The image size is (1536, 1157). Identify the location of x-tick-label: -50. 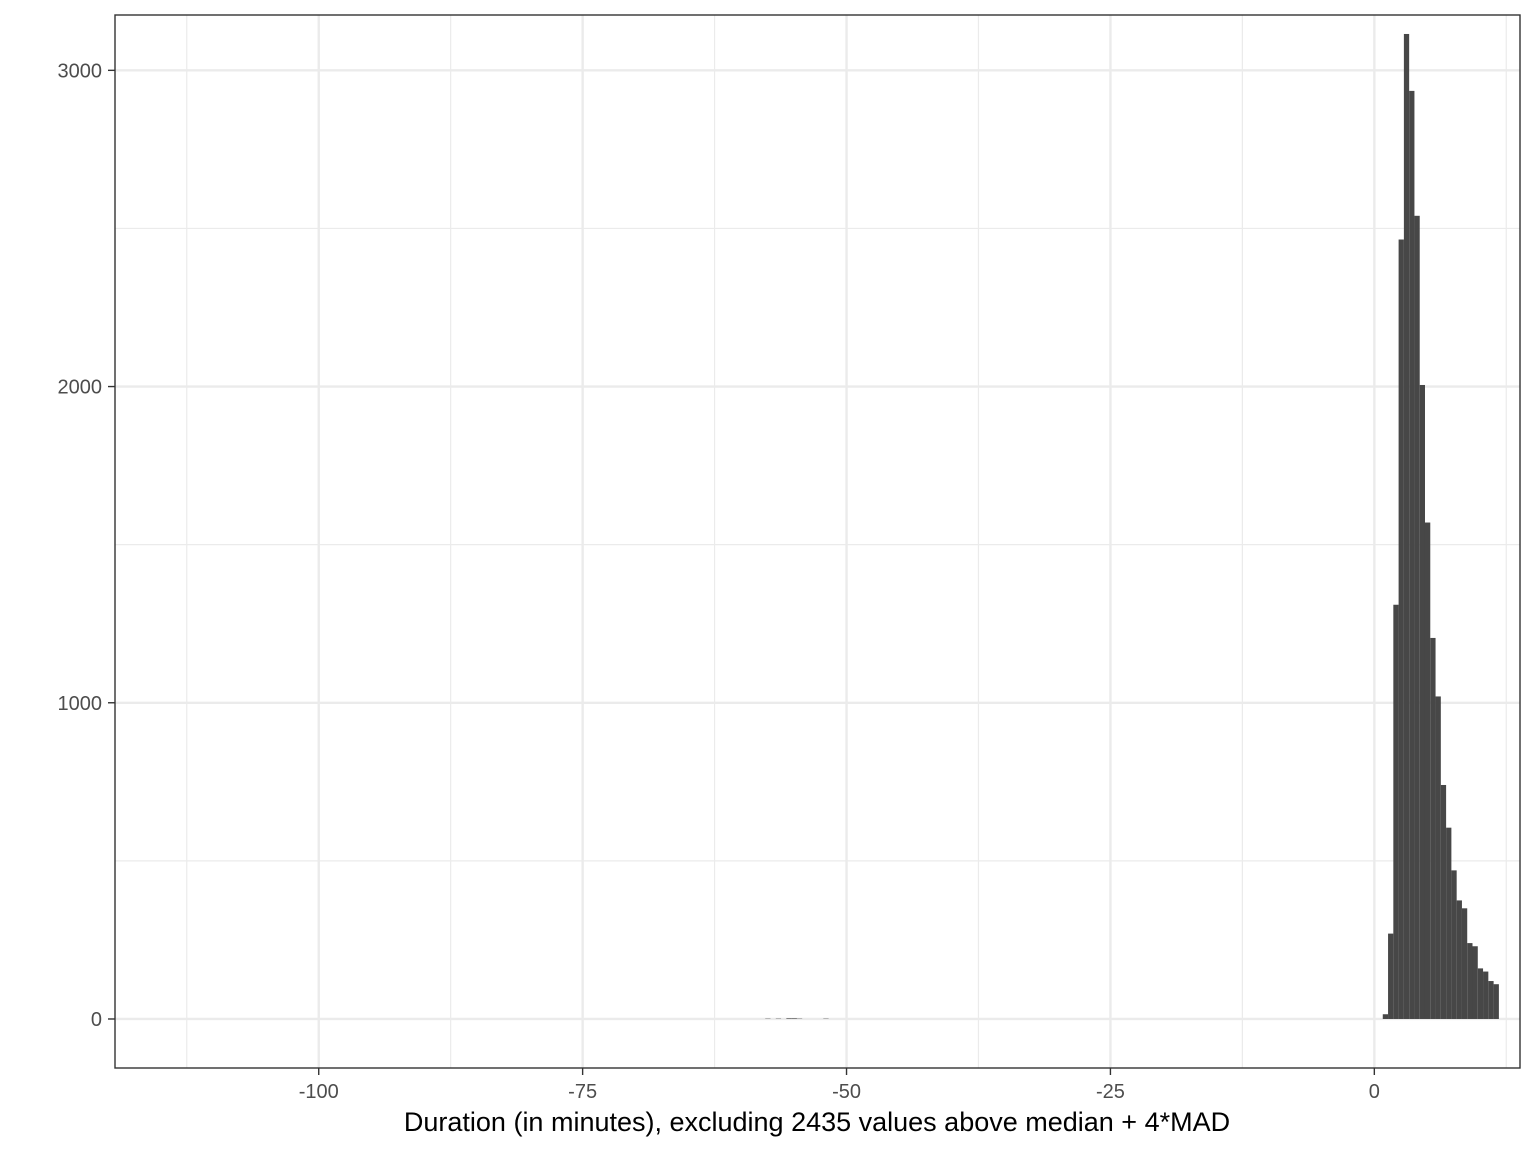
(846, 1092).